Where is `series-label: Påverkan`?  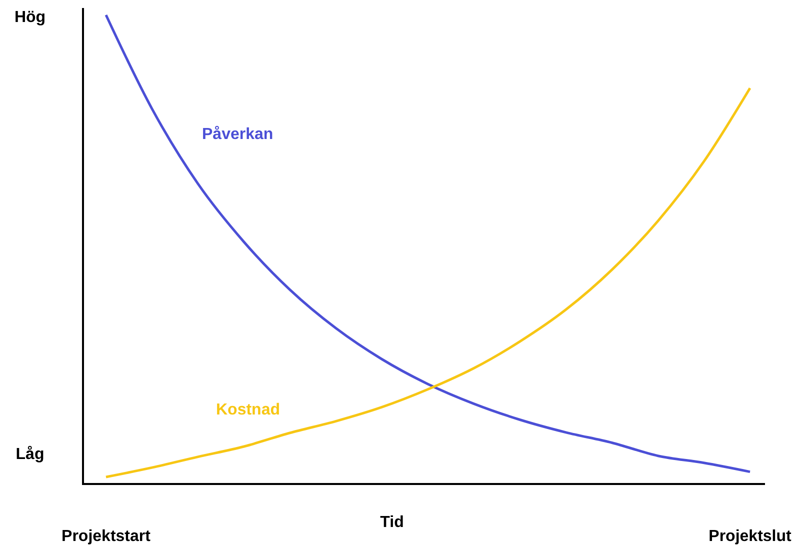 series-label: Påverkan is located at coordinates (238, 133).